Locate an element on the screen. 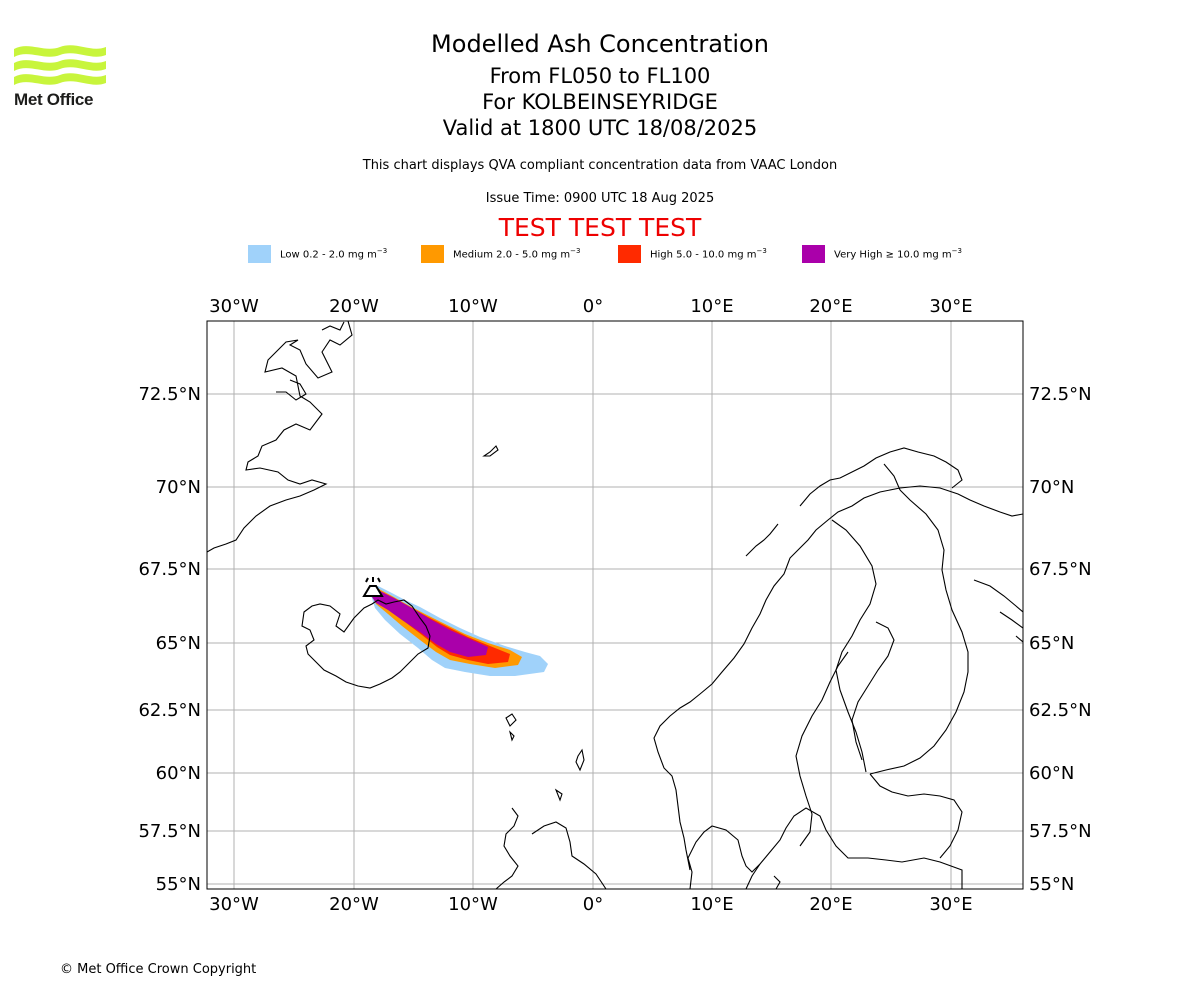 This screenshot has height=1000, width=1200. legend-label-medium: Medium 2.0 - 5.0 mg m−3 is located at coordinates (517, 254).